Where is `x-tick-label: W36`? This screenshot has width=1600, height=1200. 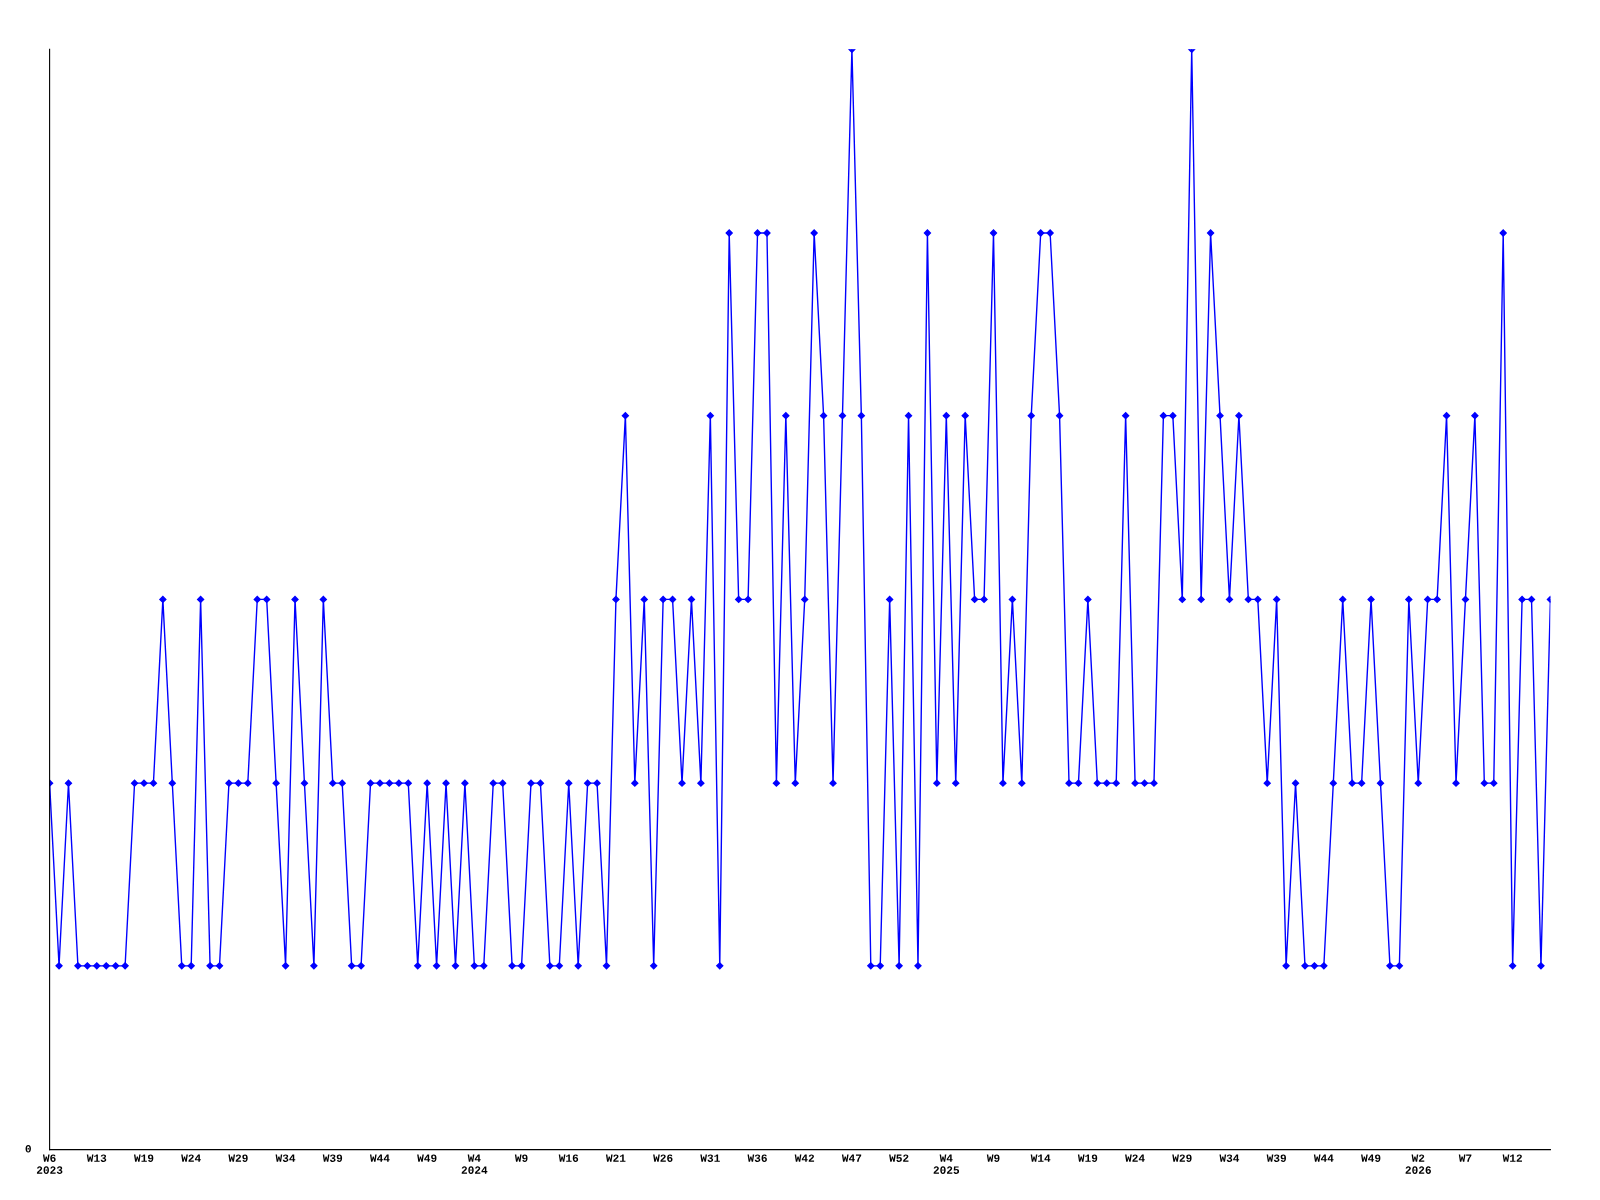 x-tick-label: W36 is located at coordinates (757, 1158).